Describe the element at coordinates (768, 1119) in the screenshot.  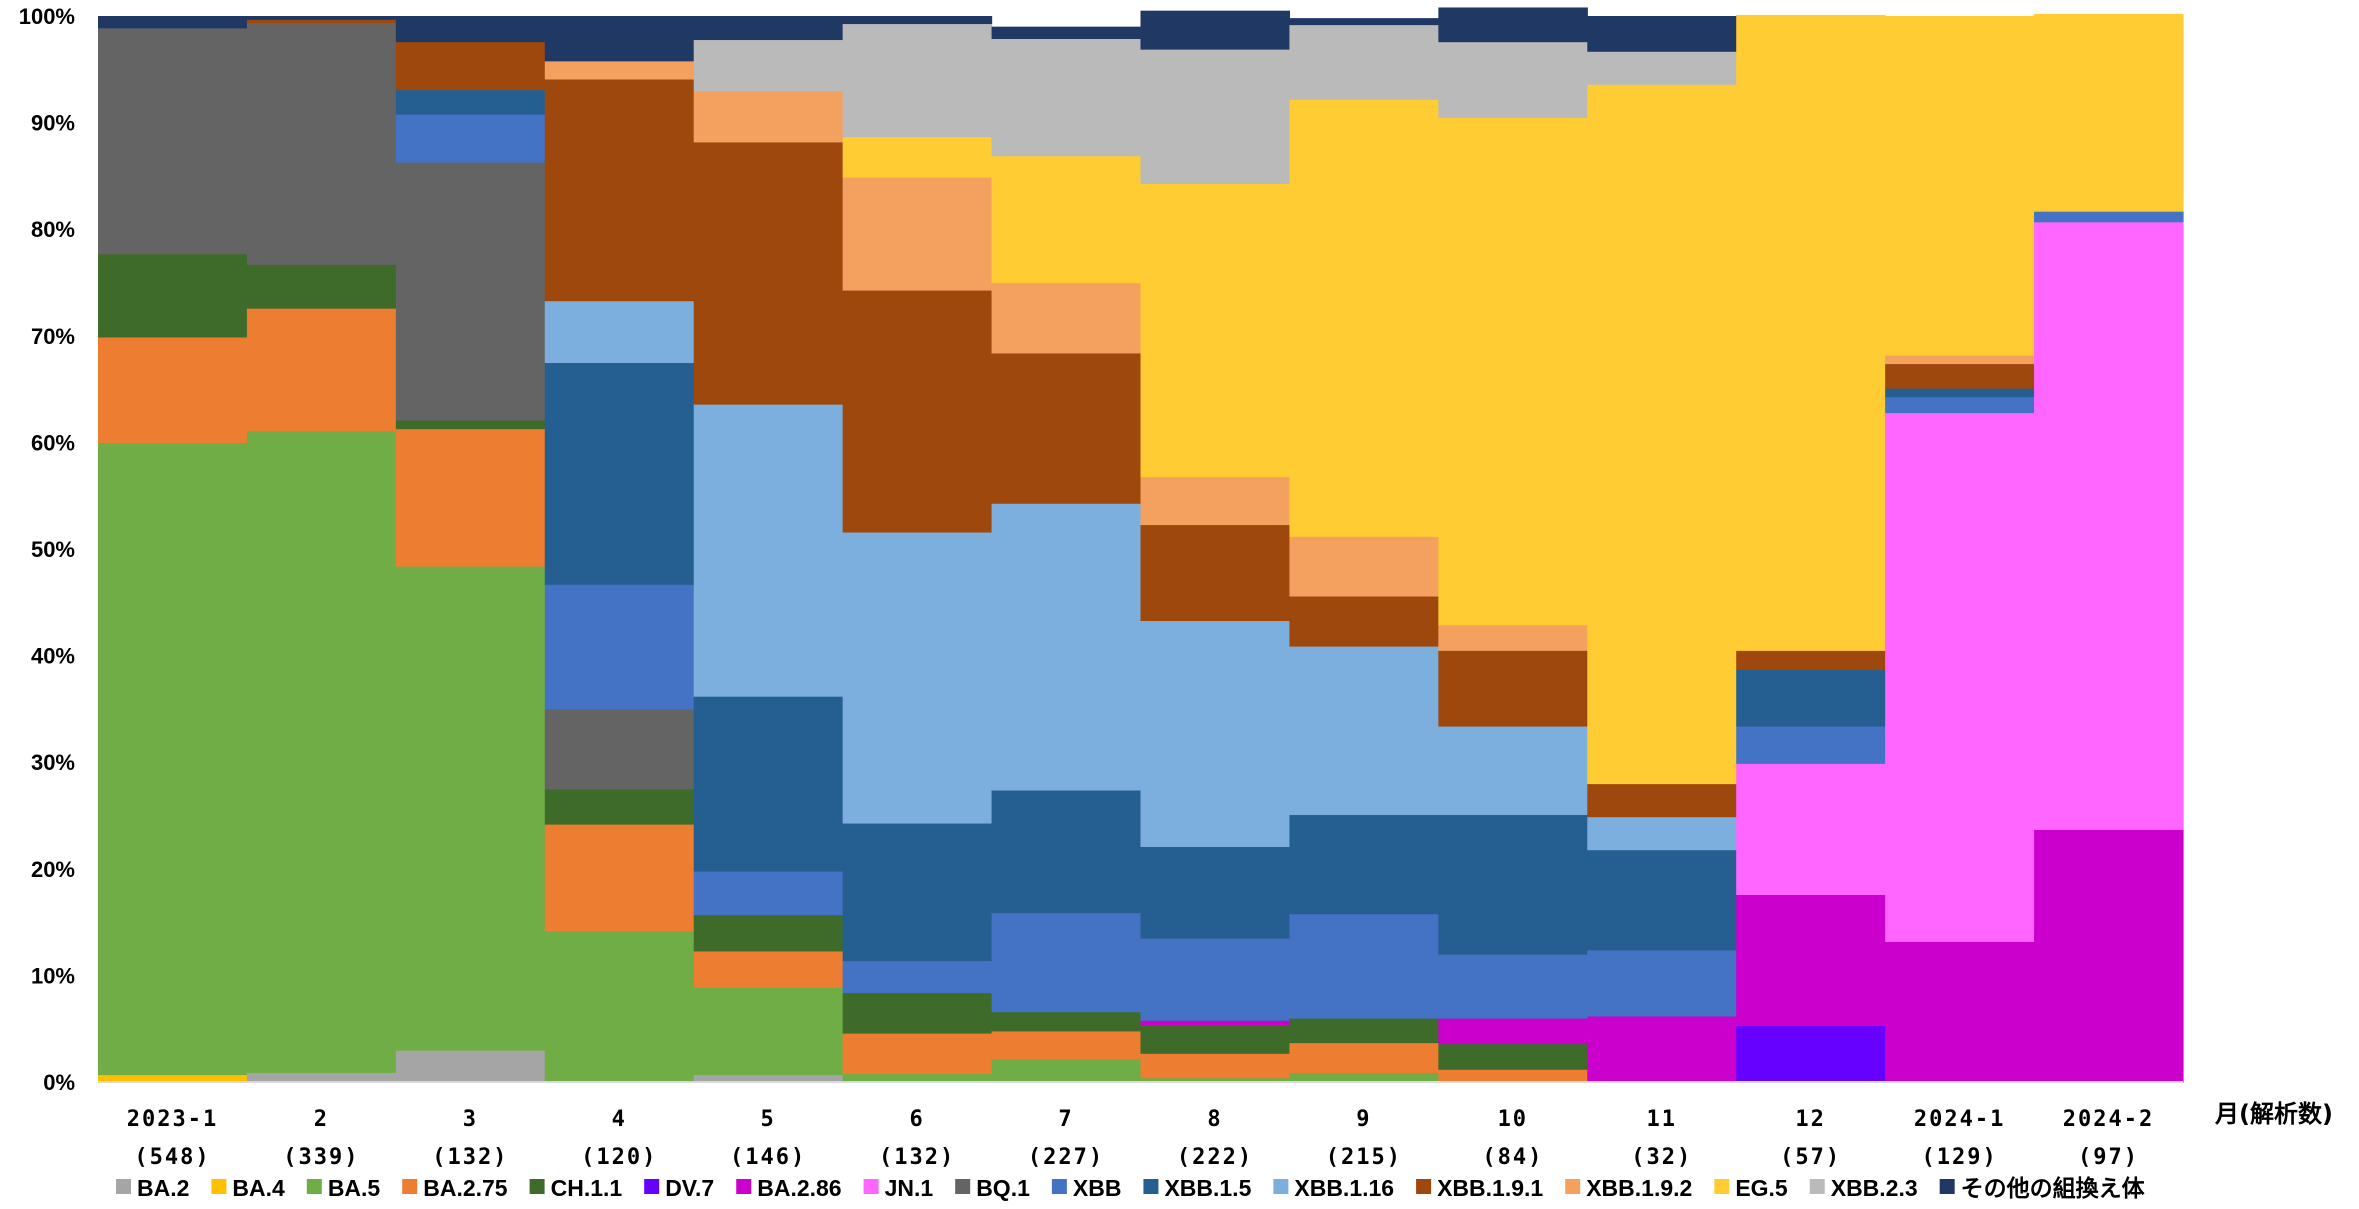
I see `x-category-label: 5` at that location.